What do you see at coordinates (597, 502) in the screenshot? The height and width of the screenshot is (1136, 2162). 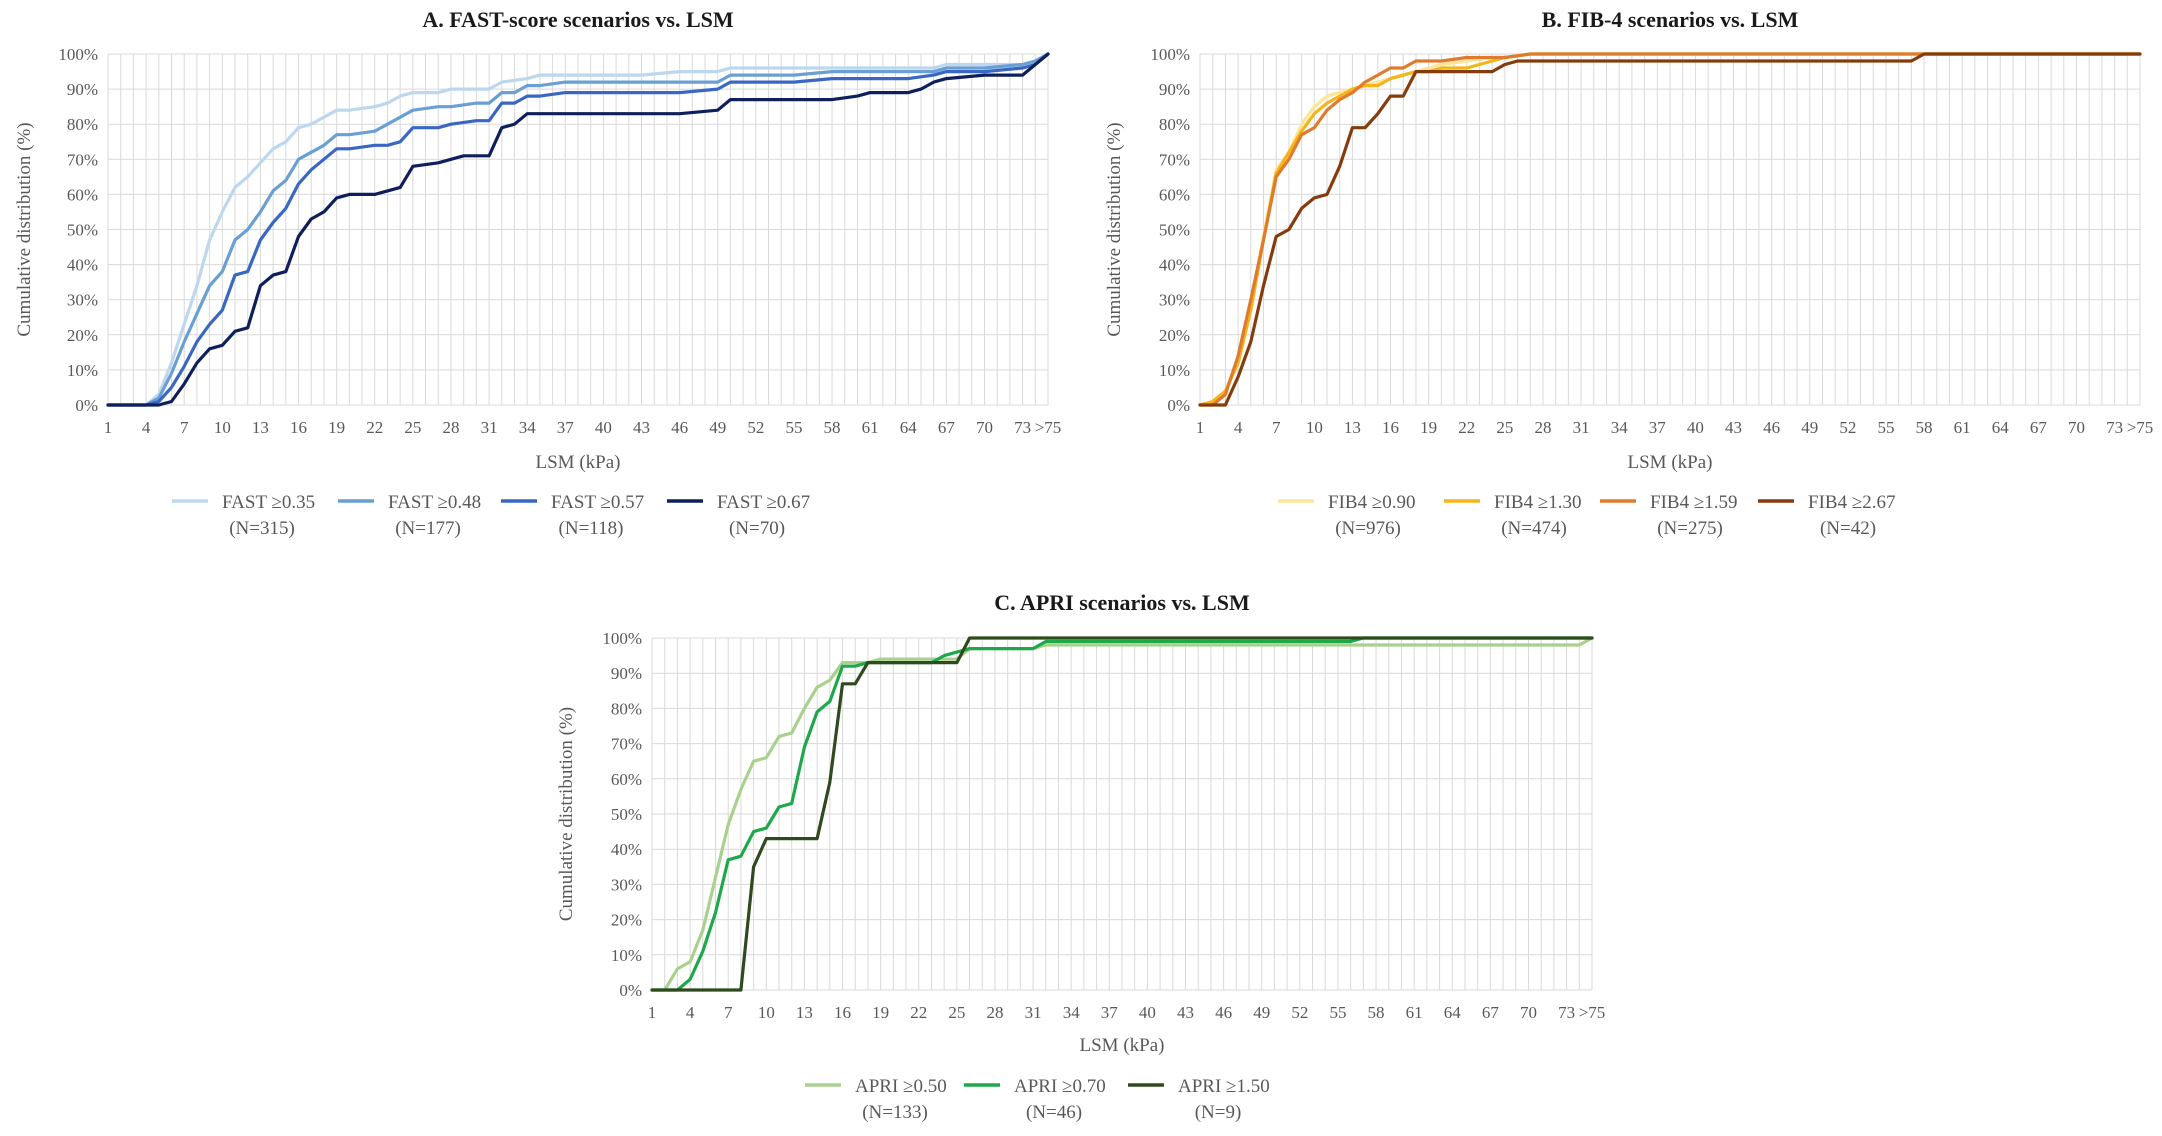 I see `legend-label: FAST ≥0.57` at bounding box center [597, 502].